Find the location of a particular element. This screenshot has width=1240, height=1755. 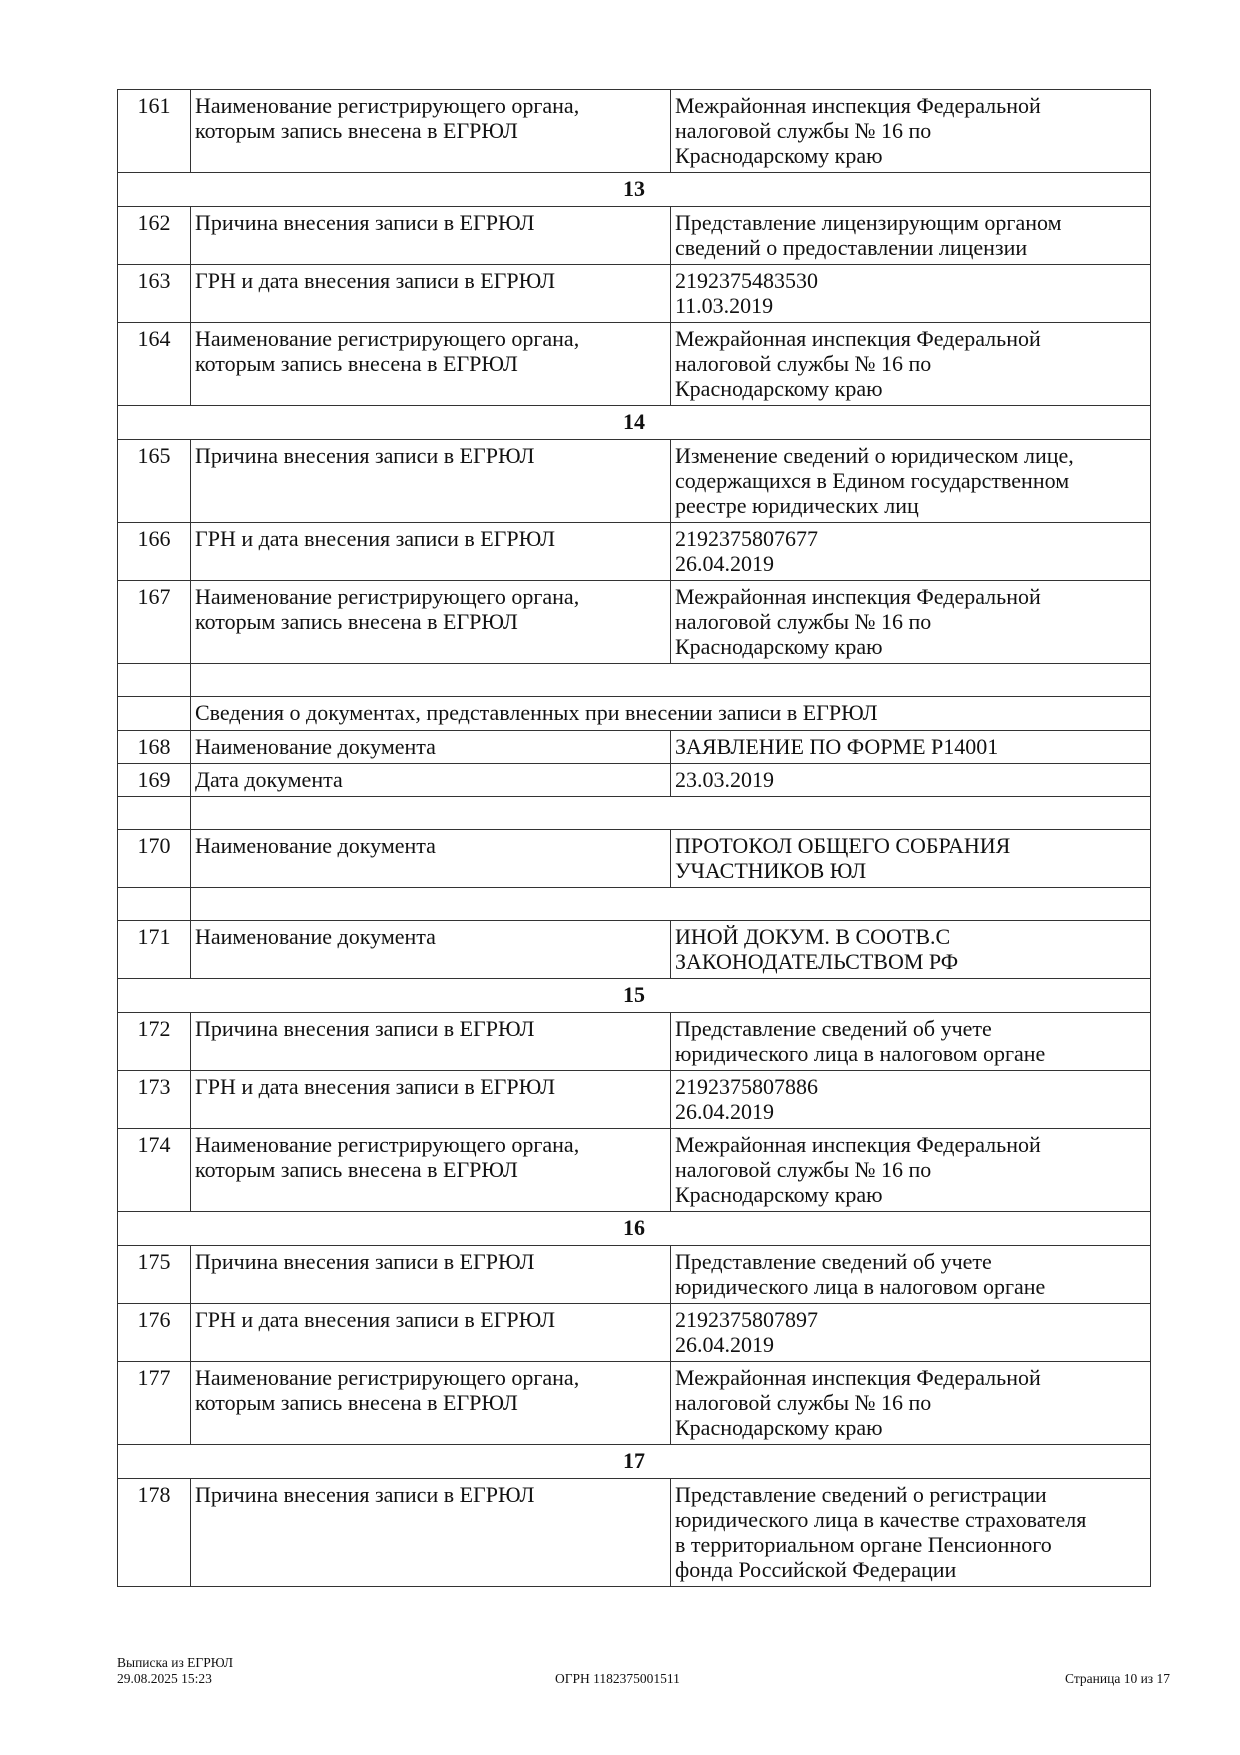

table-section-row: 13 is located at coordinates (634, 189).